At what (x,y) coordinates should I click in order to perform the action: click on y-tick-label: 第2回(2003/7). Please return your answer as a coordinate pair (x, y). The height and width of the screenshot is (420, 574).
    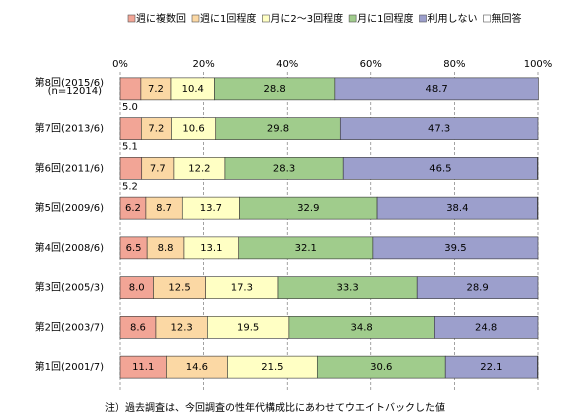
    Looking at the image, I should click on (69, 326).